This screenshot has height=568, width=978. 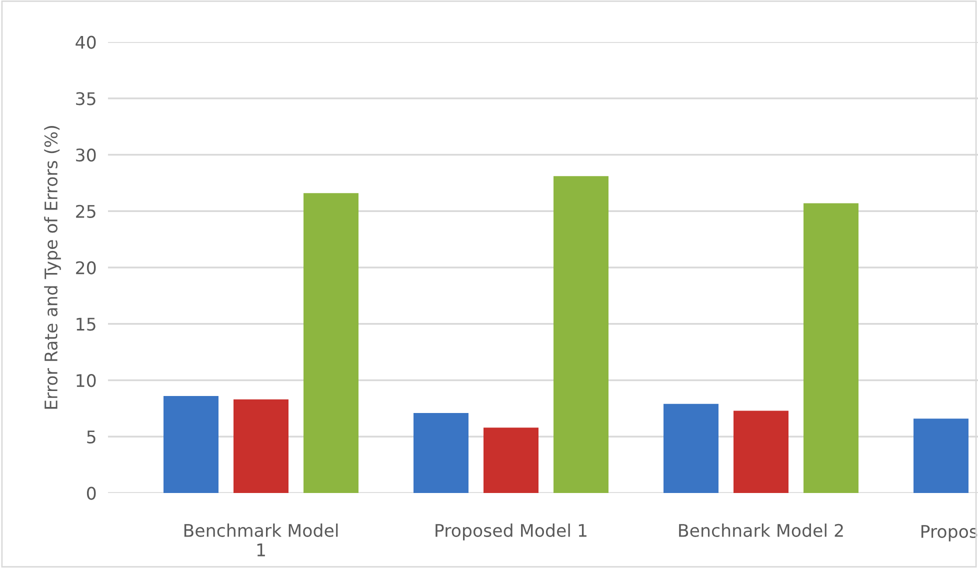 What do you see at coordinates (86, 267) in the screenshot?
I see `y-tick-label: 20` at bounding box center [86, 267].